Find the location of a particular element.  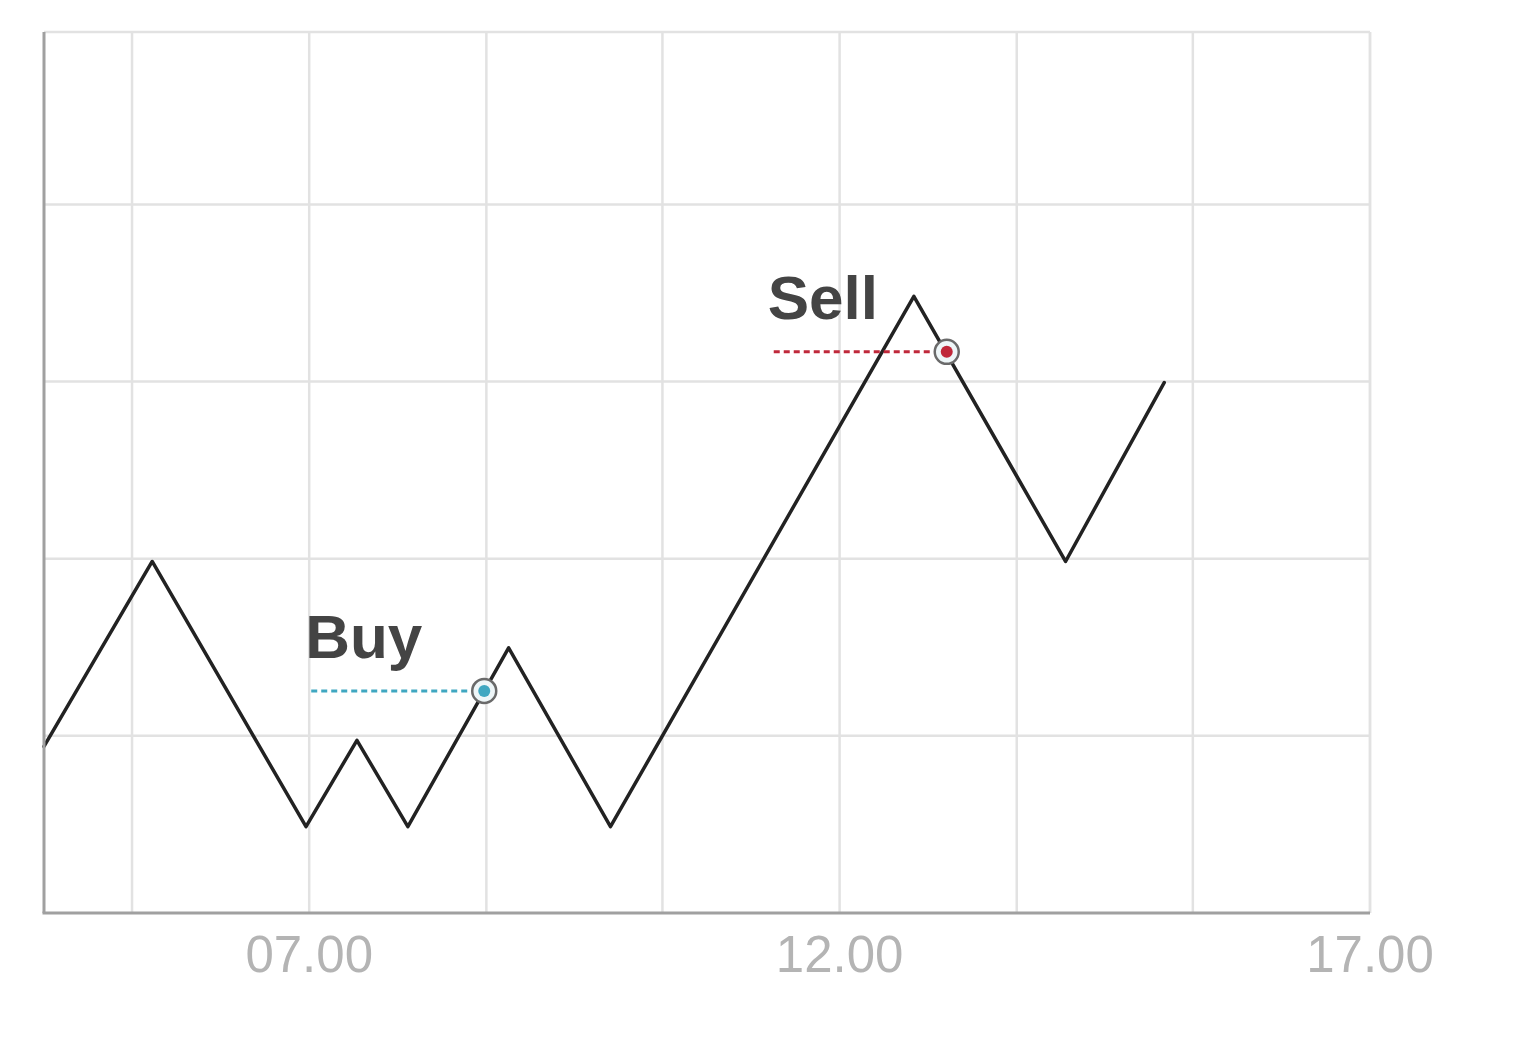

series-label: Buy is located at coordinates (364, 636).